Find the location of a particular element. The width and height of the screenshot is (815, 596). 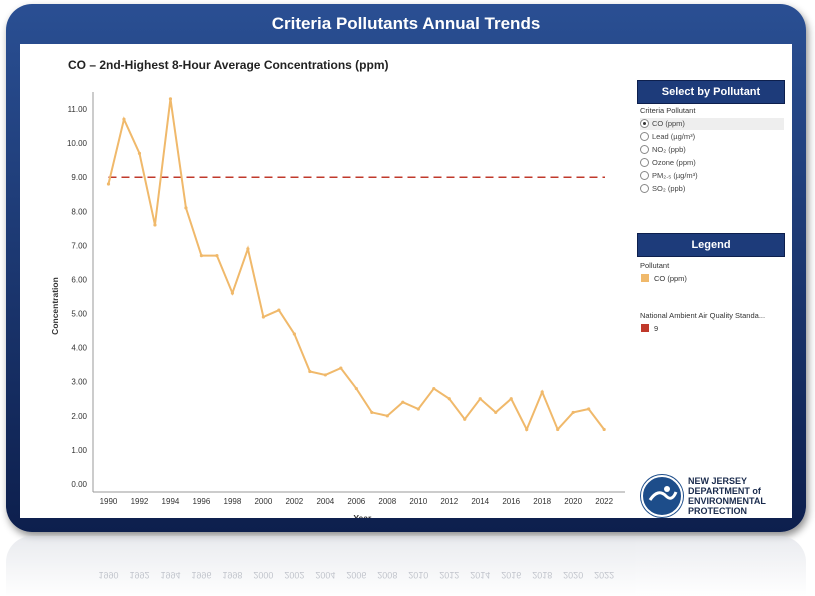

reflection-tick: 1994 is located at coordinates (170, 575).